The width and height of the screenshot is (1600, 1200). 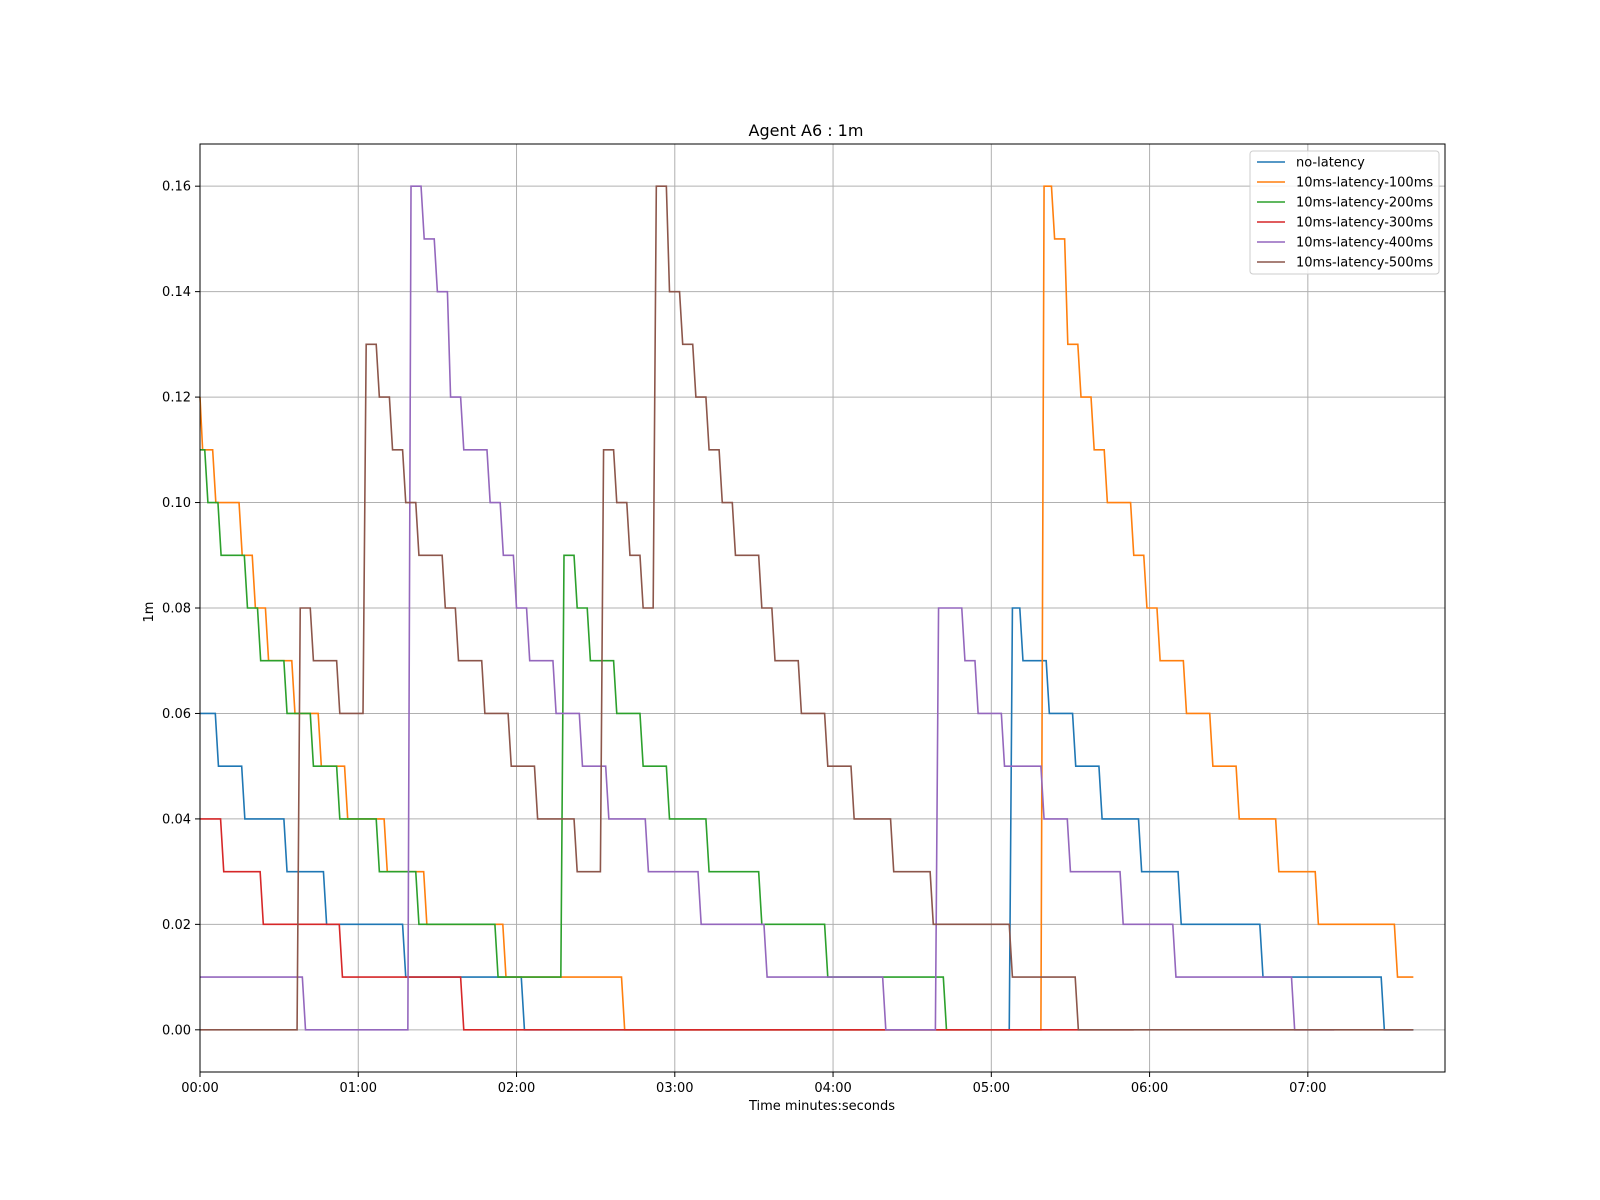 I want to click on x-tick-label: 07:00, so click(x=1307, y=1088).